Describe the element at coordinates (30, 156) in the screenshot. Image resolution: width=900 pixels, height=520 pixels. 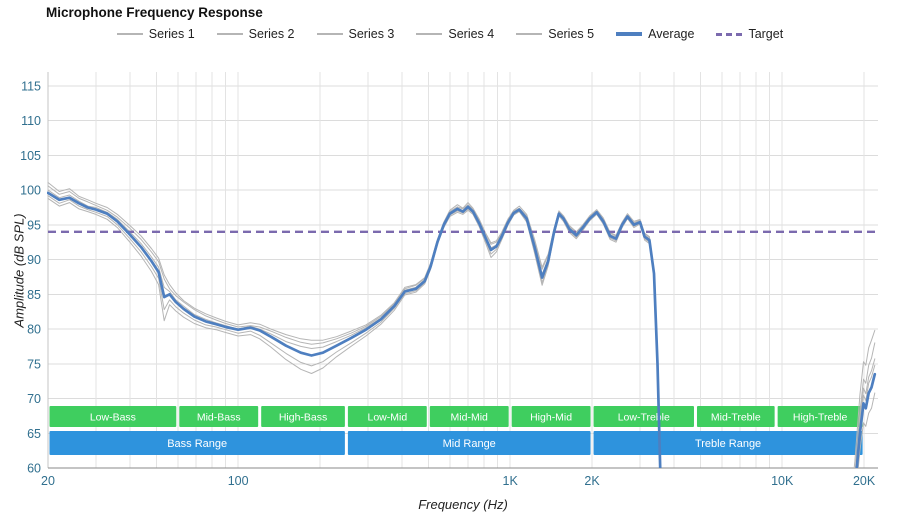
I see `y-tick-label: 105` at that location.